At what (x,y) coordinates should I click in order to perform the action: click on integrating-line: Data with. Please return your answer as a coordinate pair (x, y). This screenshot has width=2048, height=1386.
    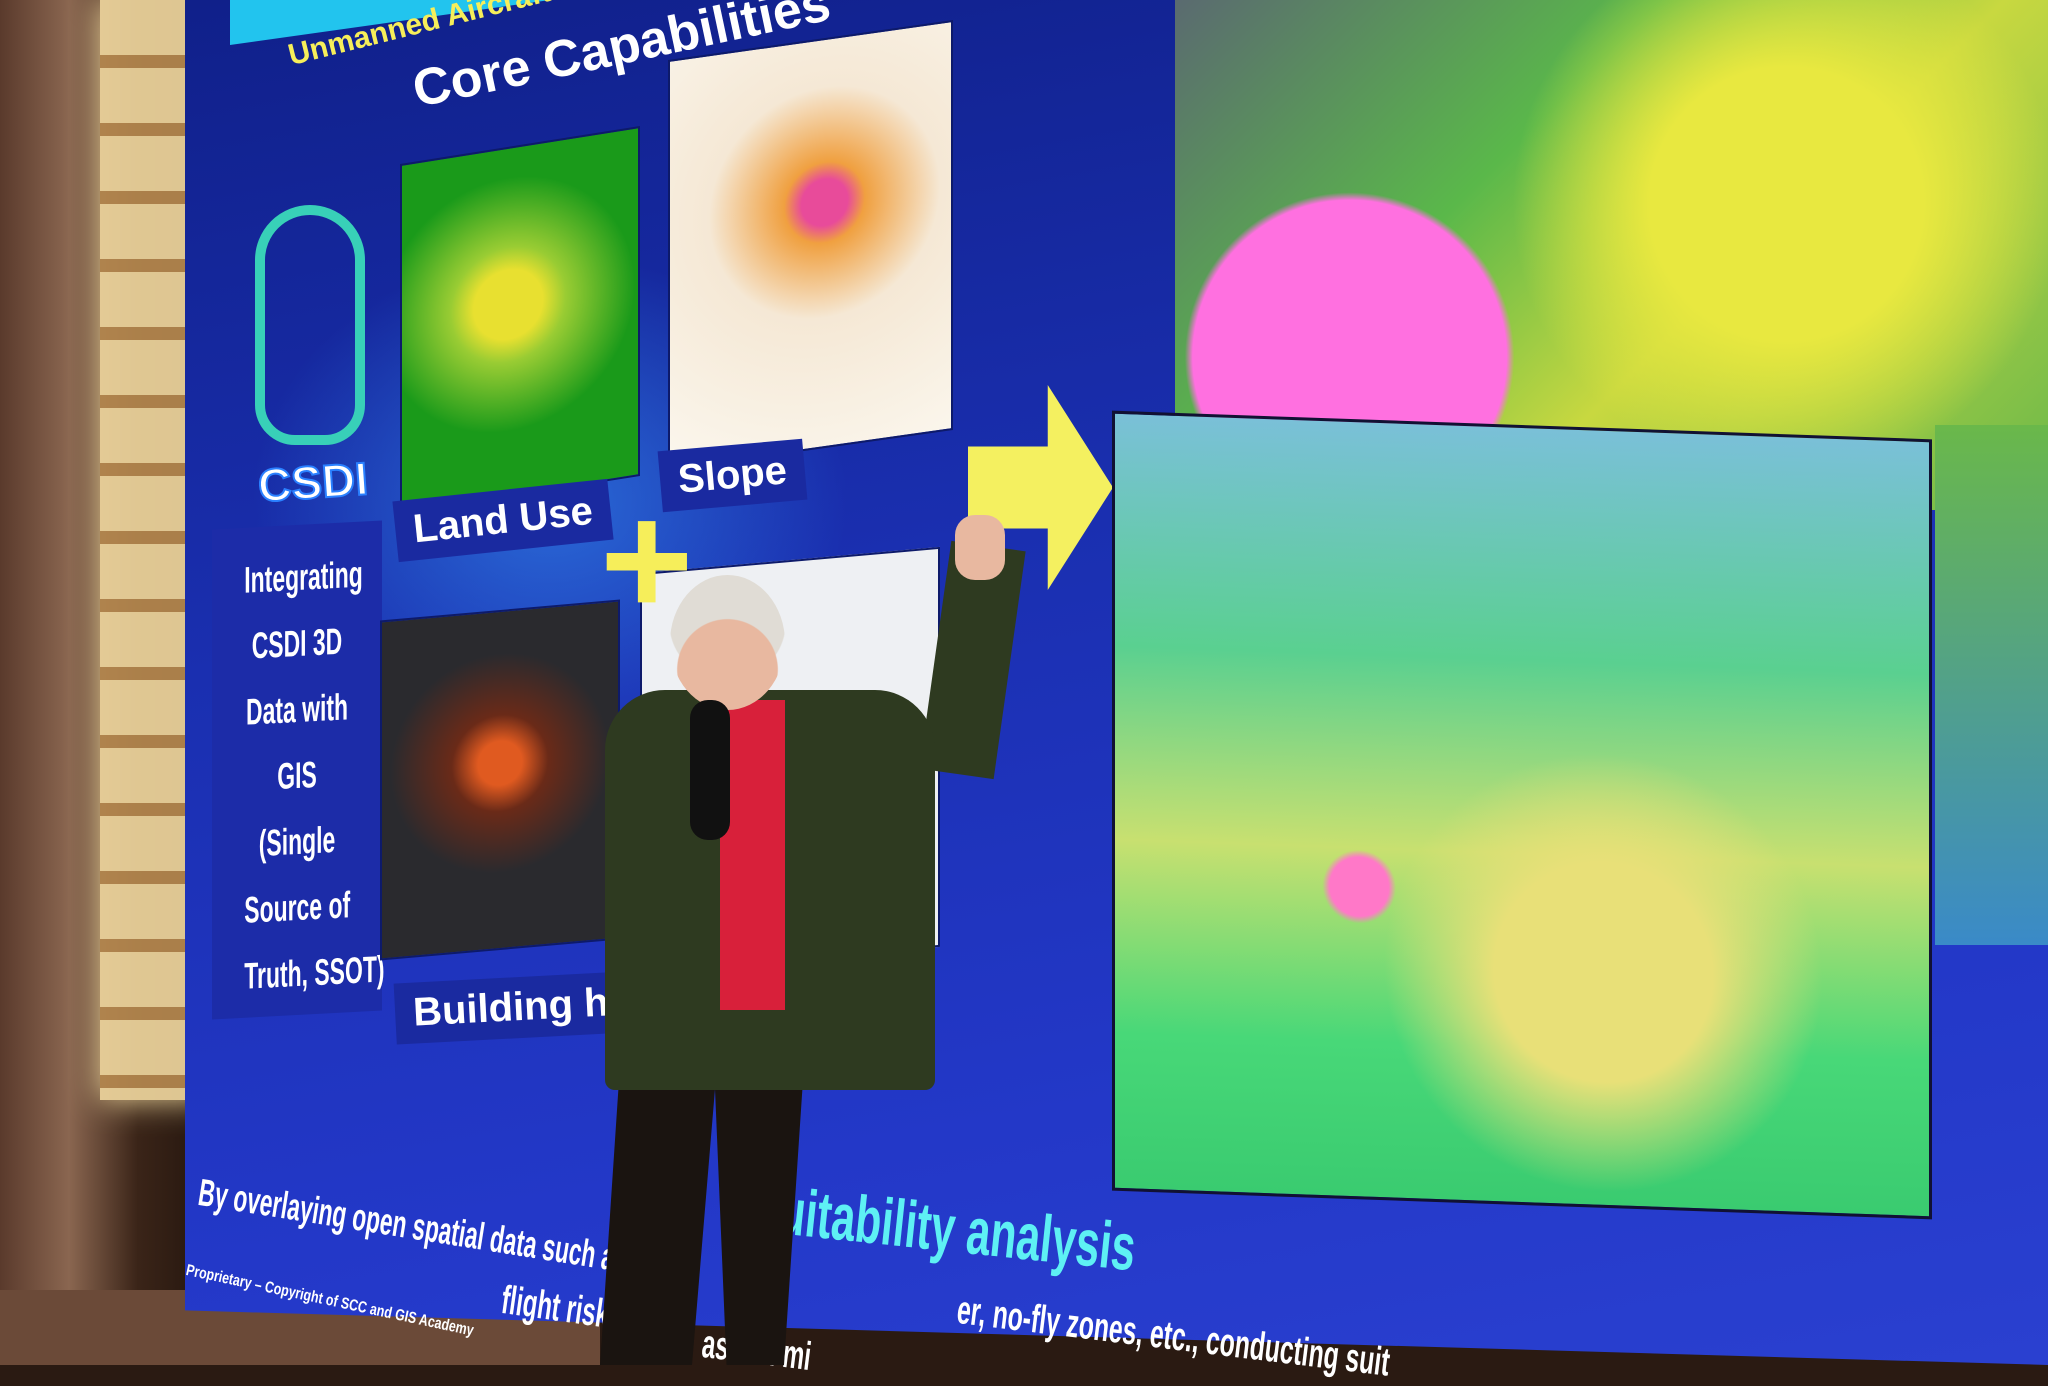
    Looking at the image, I should click on (297, 709).